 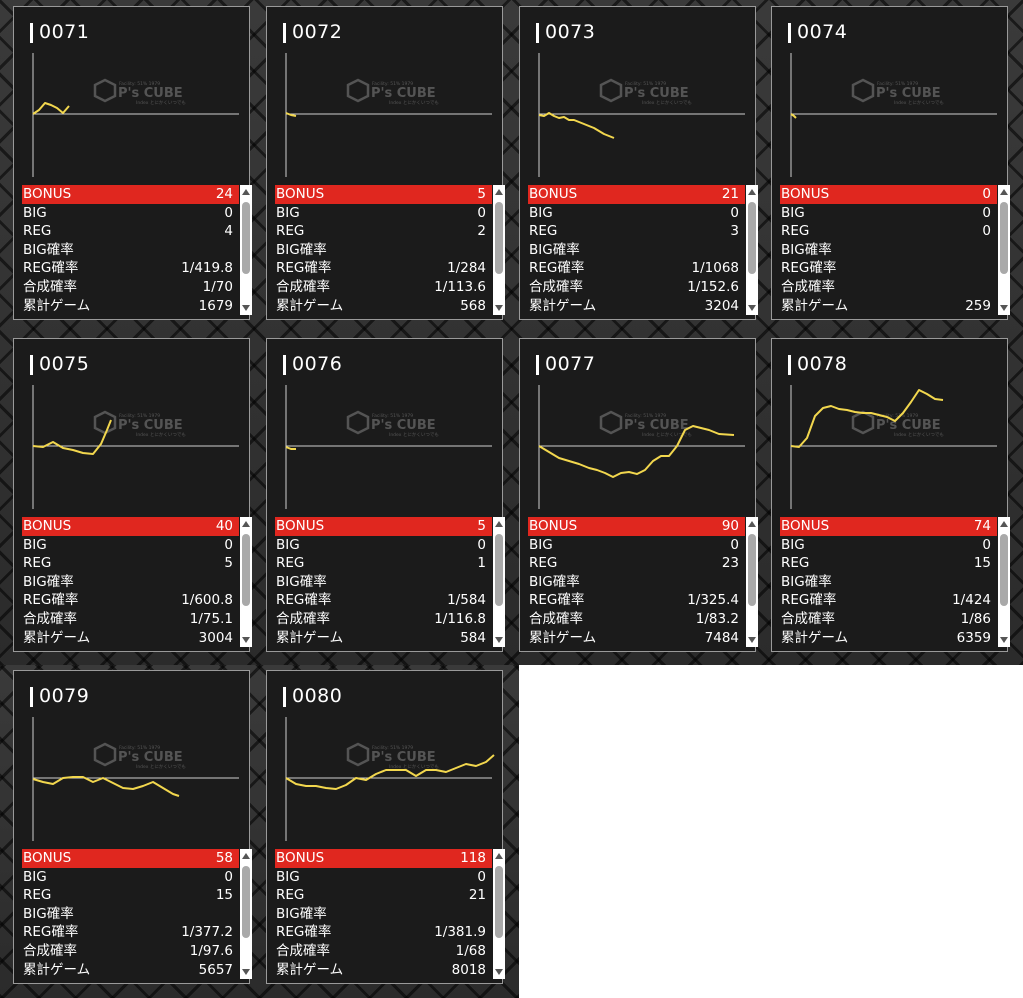 I want to click on stat-label: 合成確率, so click(x=50, y=618).